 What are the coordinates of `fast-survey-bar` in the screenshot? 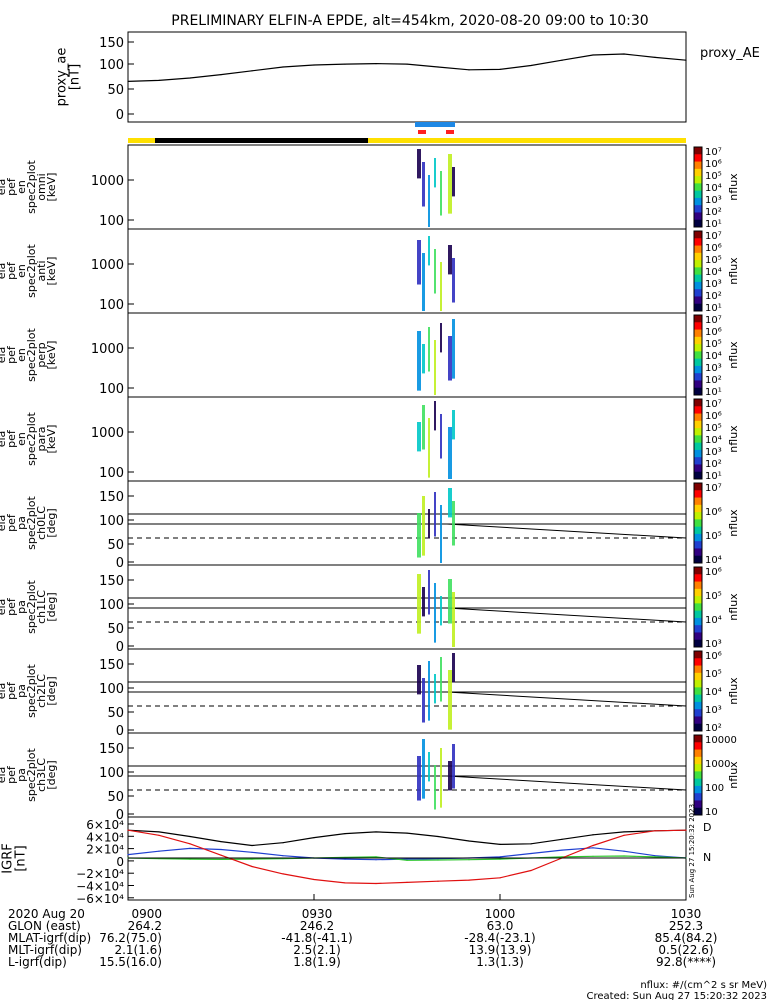 It's located at (435, 124).